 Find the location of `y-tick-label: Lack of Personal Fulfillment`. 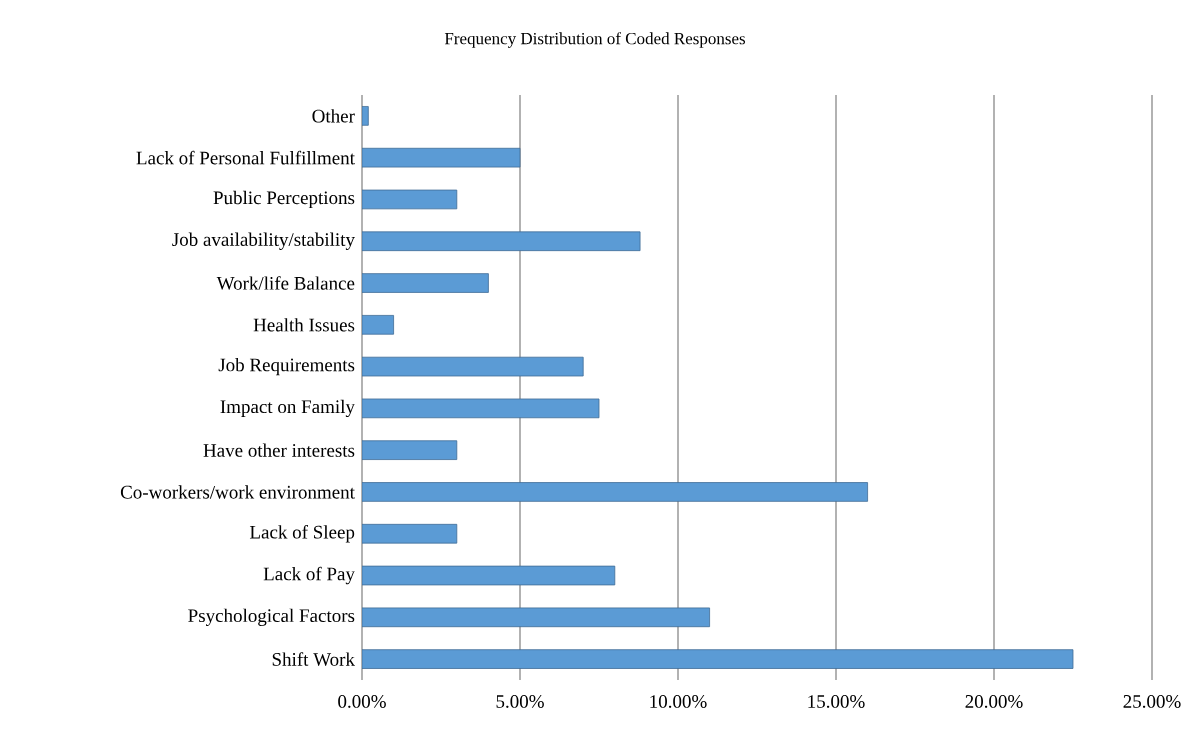

y-tick-label: Lack of Personal Fulfillment is located at coordinates (245, 157).